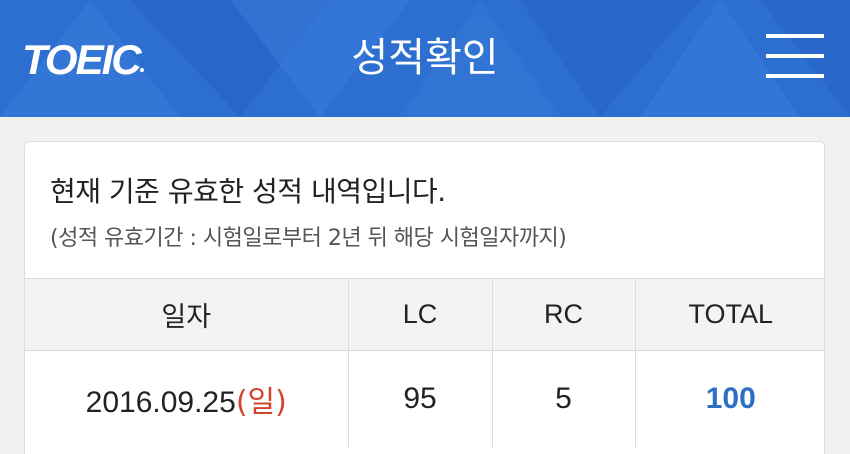 This screenshot has width=850, height=454. I want to click on total-score-value: 100, so click(730, 398).